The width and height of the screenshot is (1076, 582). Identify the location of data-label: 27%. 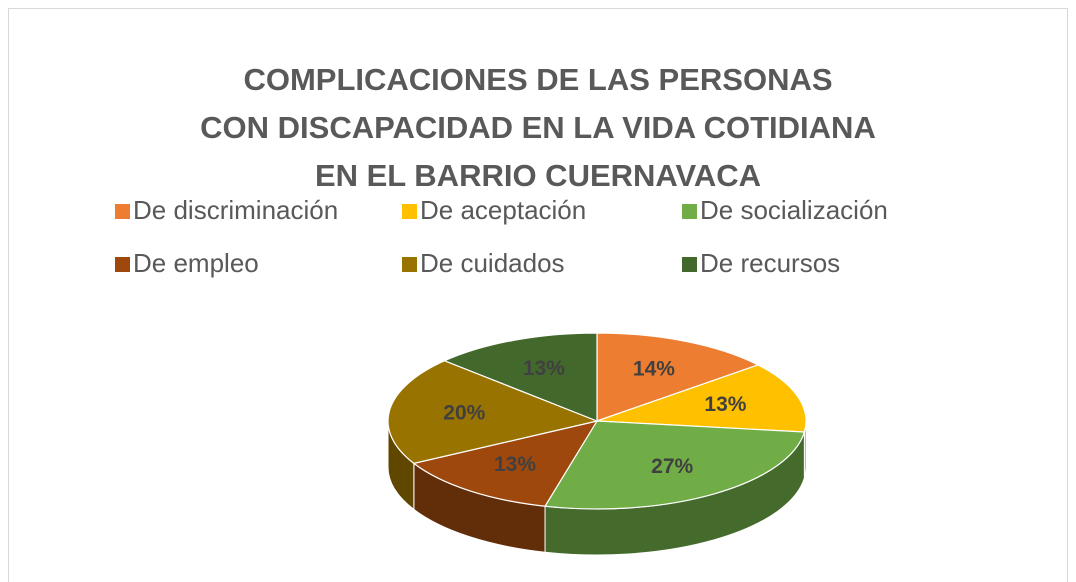
(672, 466).